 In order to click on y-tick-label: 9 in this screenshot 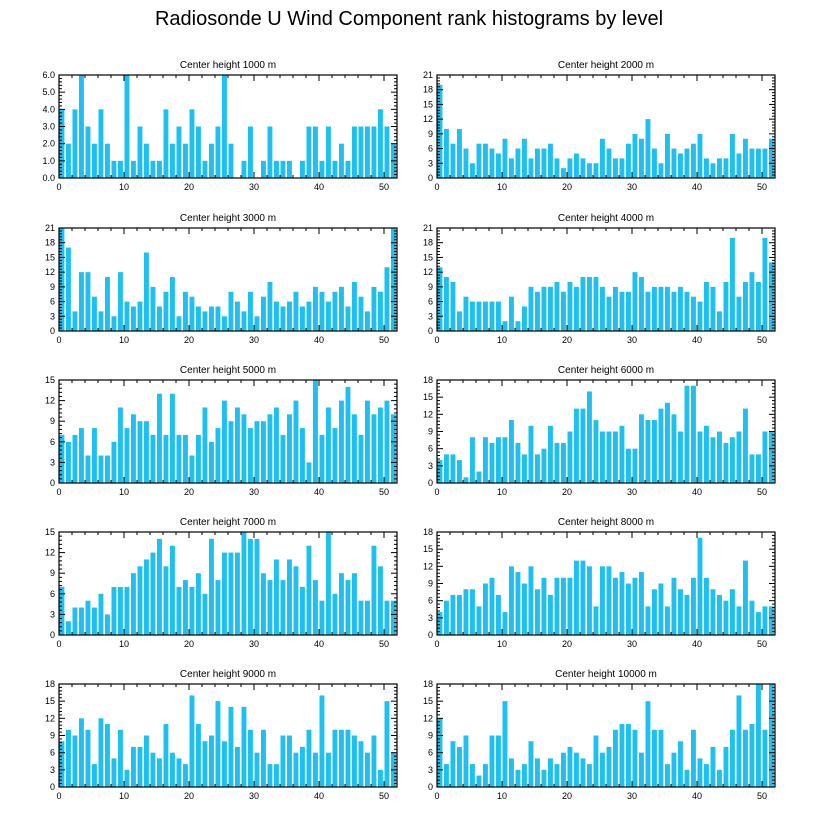, I will do `click(52, 736)`.